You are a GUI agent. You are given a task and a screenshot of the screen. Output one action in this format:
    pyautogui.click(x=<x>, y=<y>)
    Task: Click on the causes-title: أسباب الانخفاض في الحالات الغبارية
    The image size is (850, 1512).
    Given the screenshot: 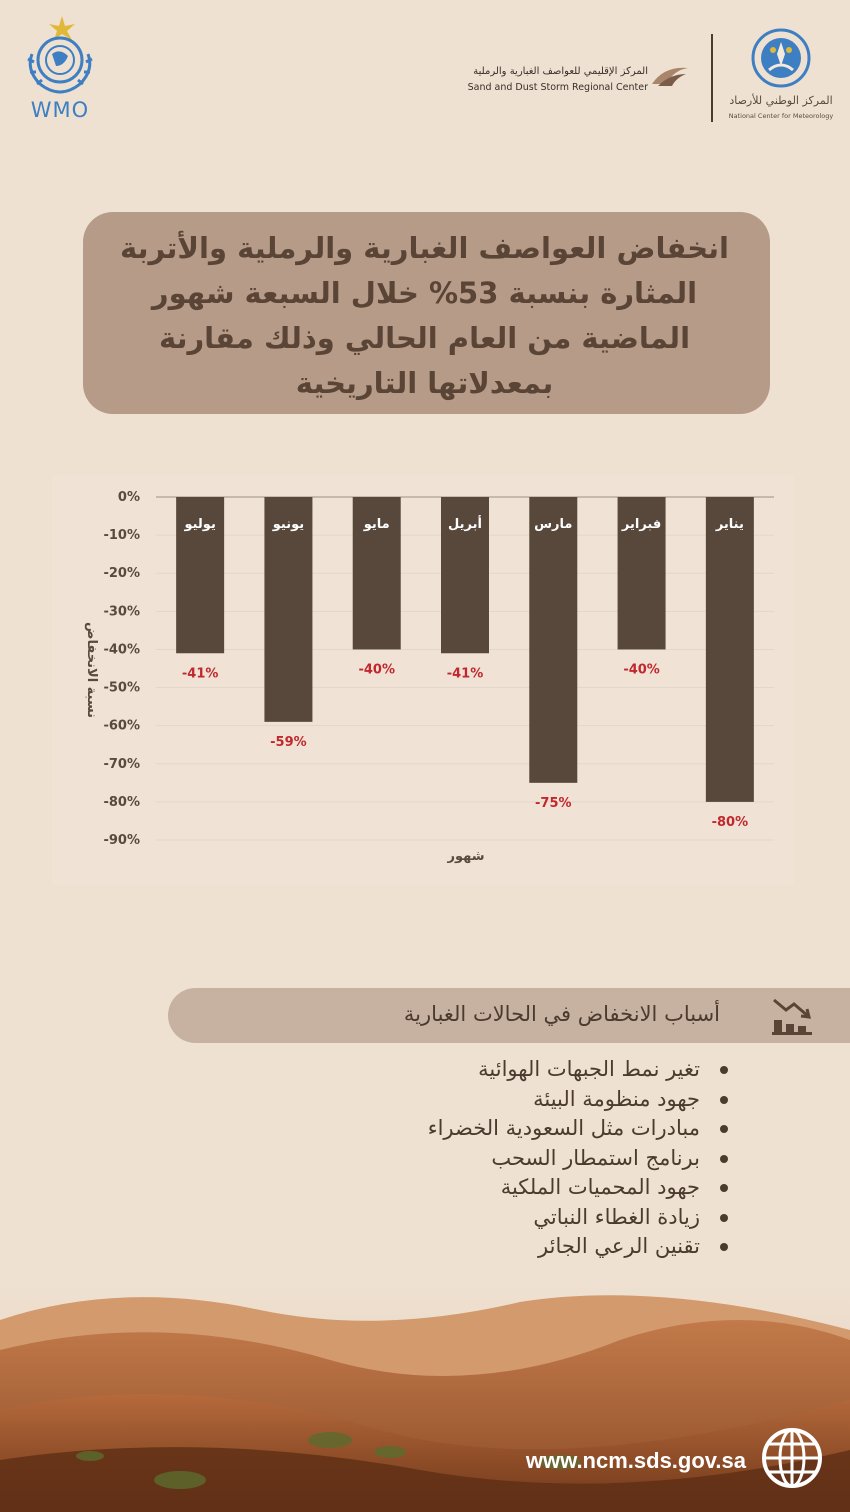 What is the action you would take?
    pyautogui.click(x=561, y=1014)
    